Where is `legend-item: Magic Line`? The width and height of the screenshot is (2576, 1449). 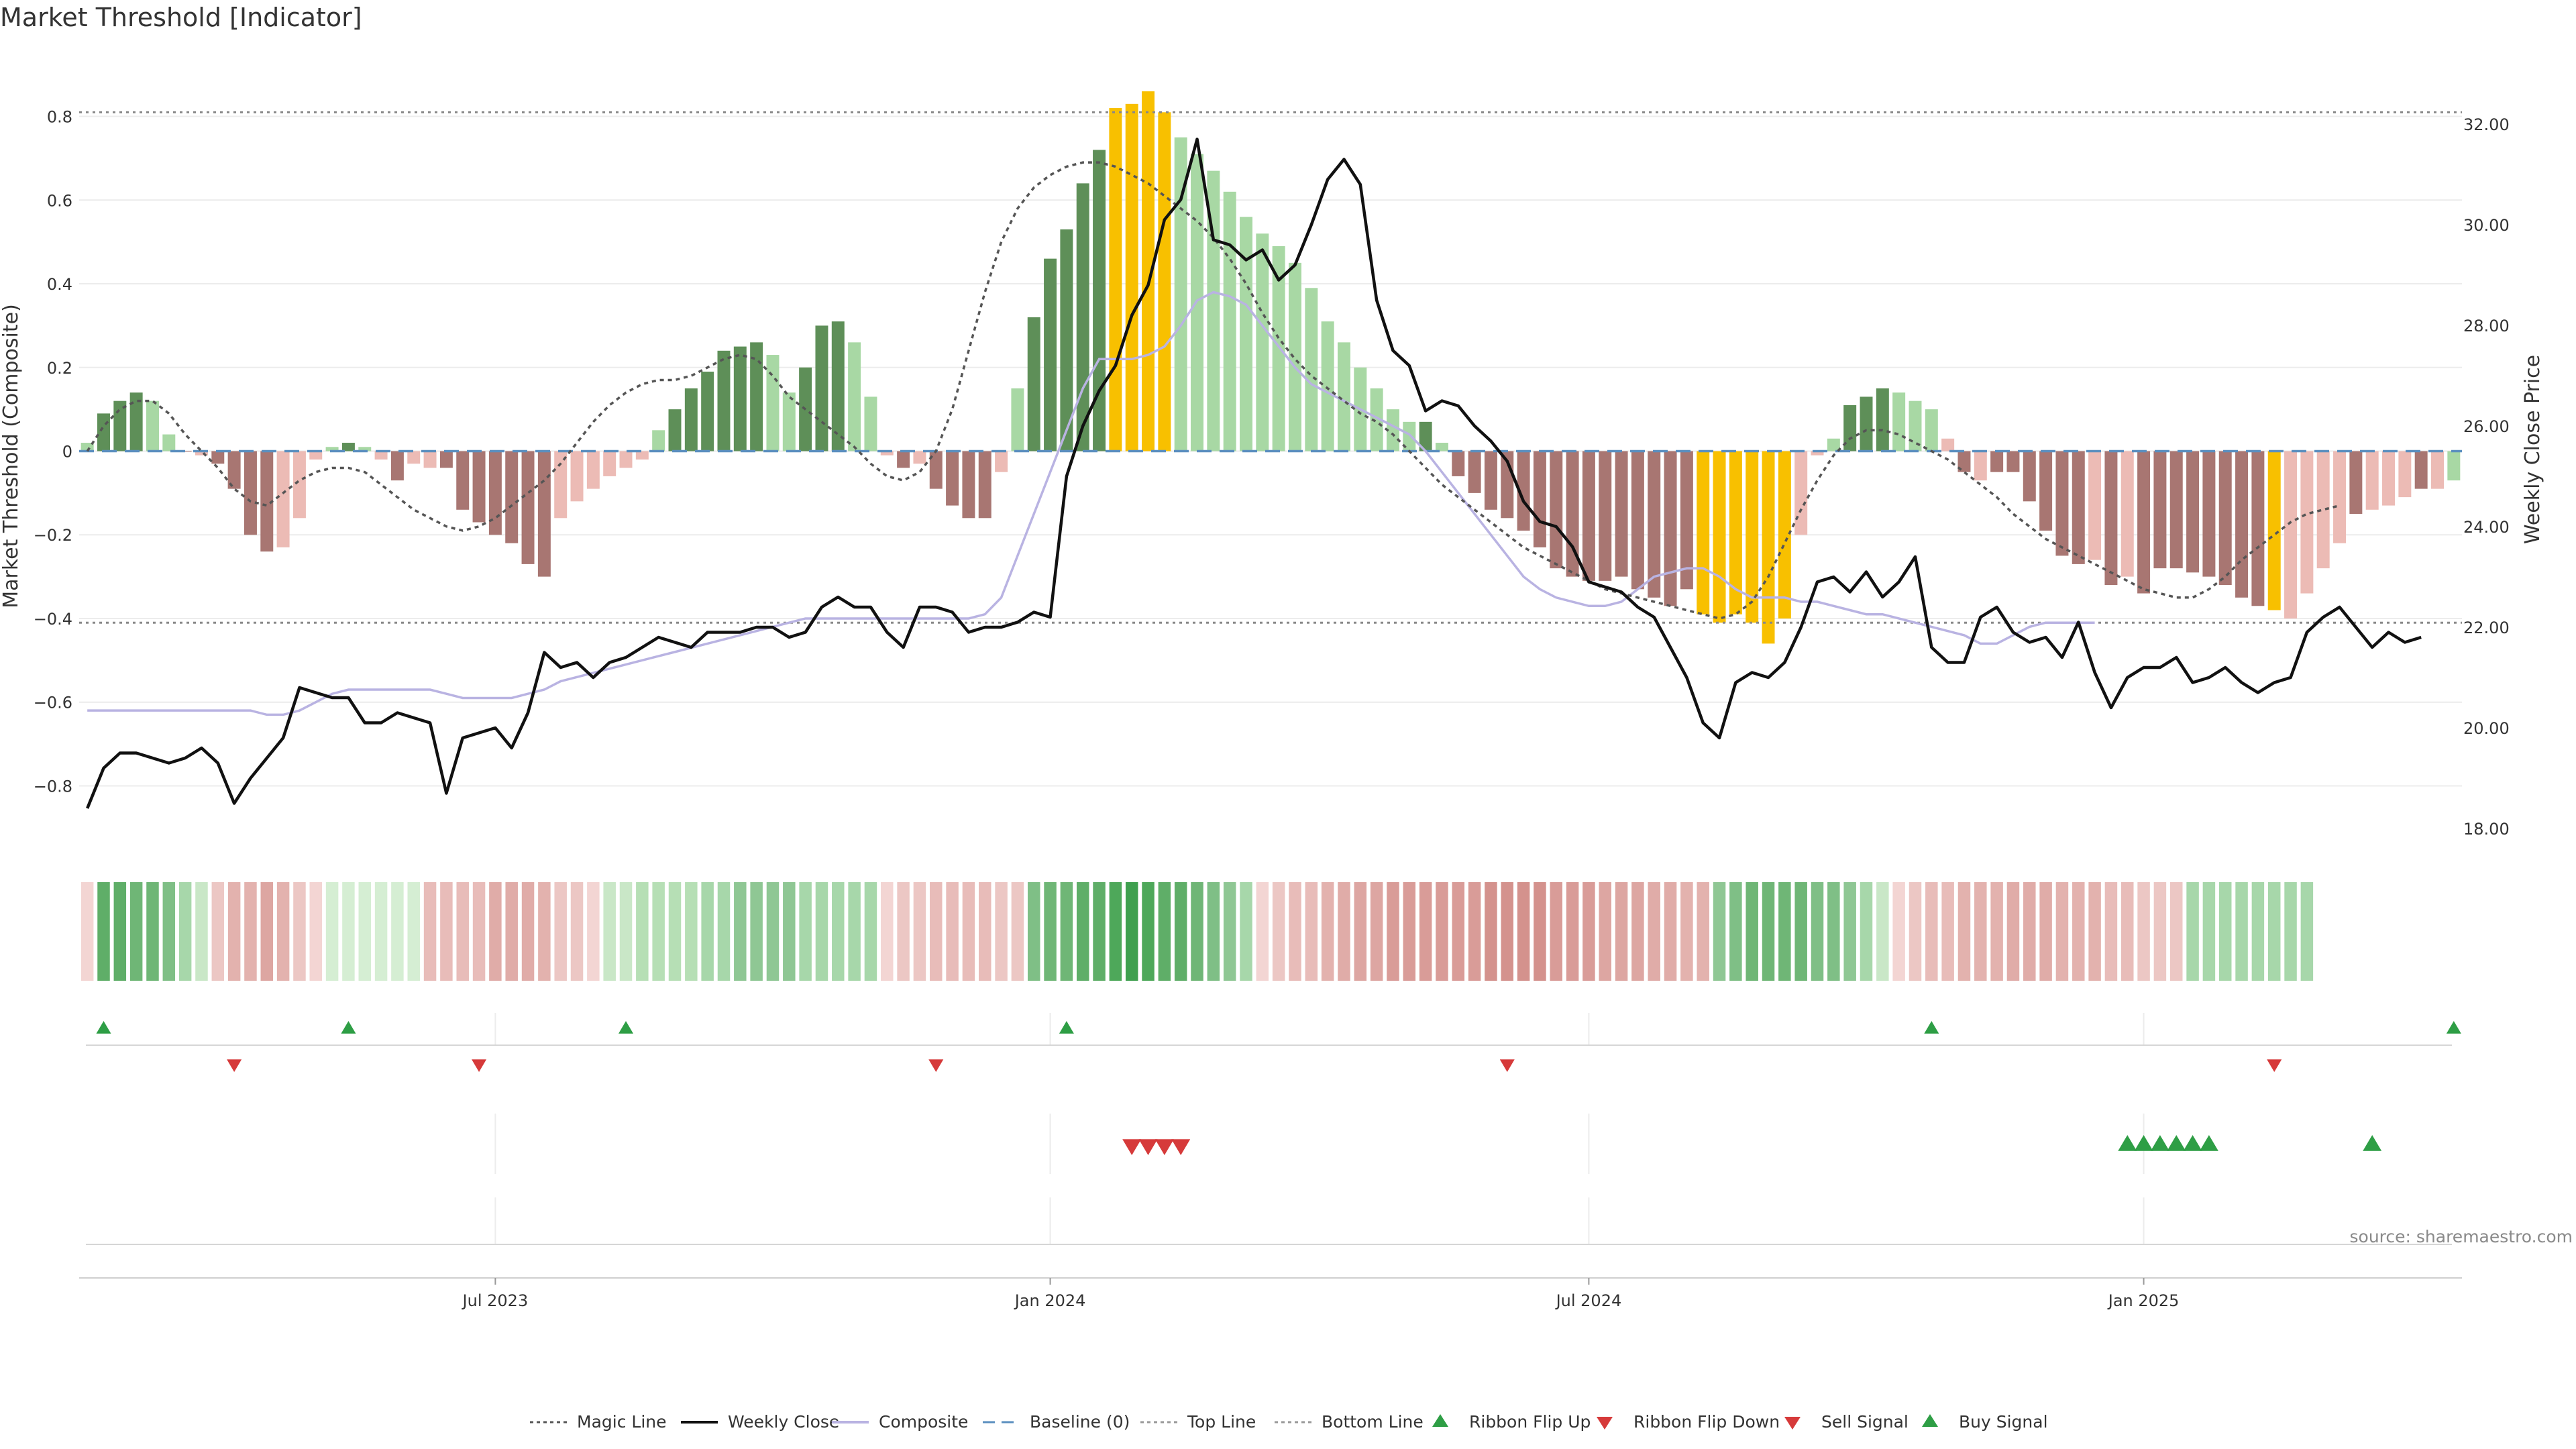 legend-item: Magic Line is located at coordinates (598, 1422).